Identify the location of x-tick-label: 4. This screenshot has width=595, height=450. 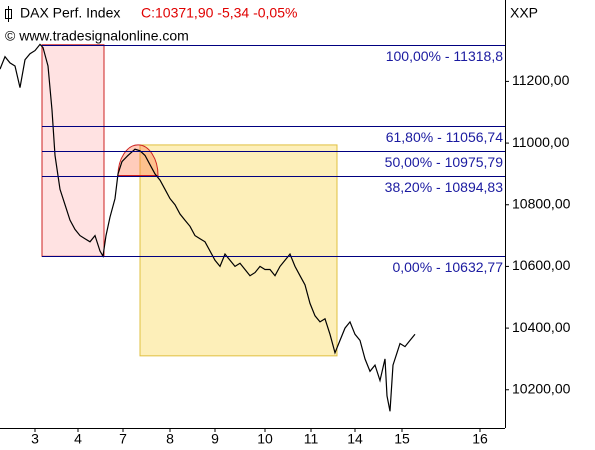
(78, 439).